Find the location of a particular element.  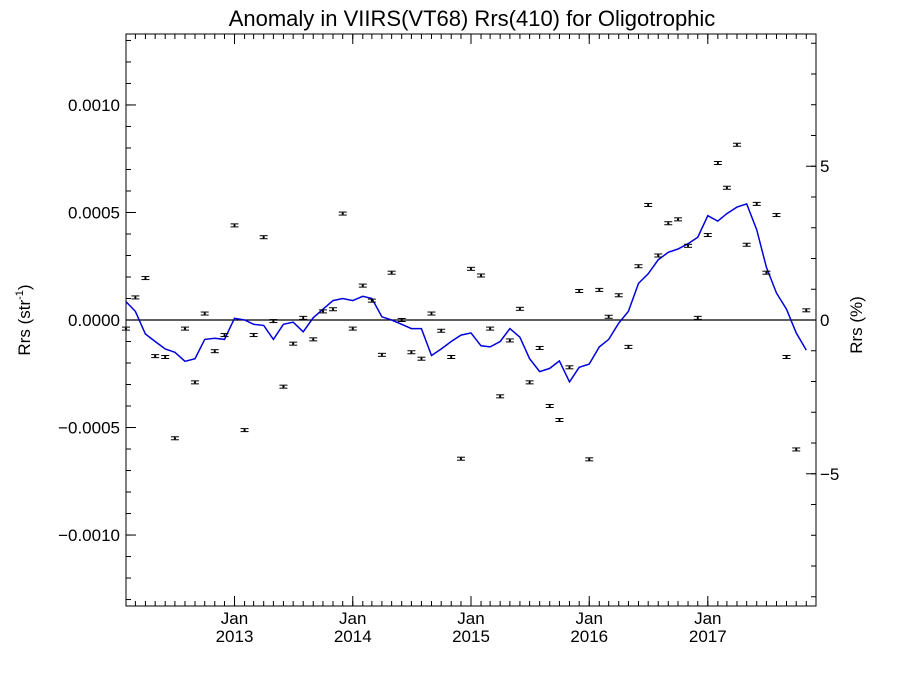

y-tick-label: 0.0010 is located at coordinates (94, 105).